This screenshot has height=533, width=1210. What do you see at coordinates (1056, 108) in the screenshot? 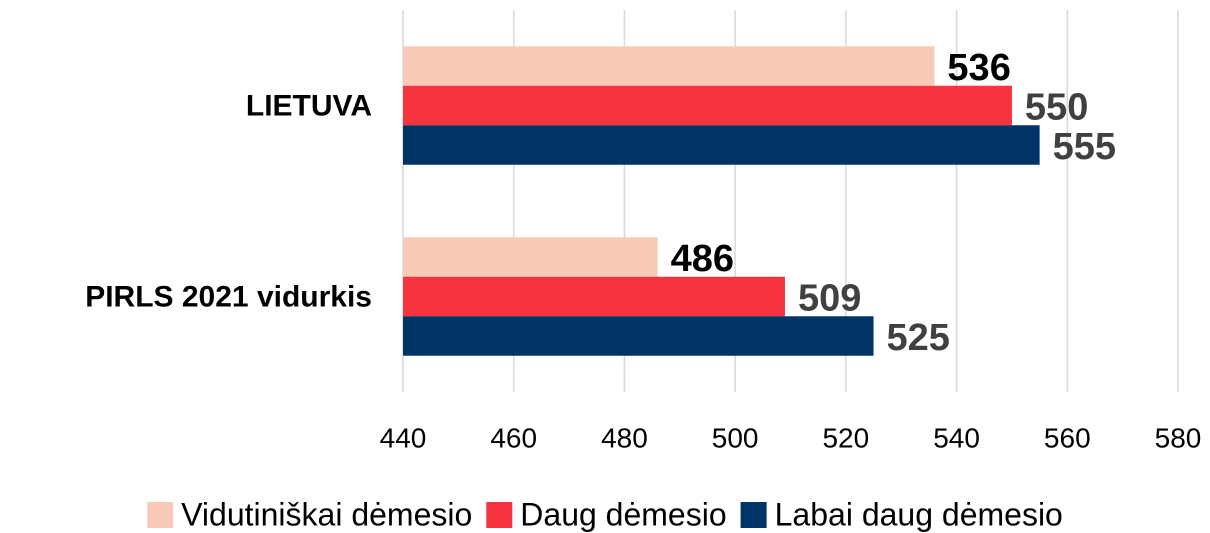
I see `value-label: 550` at bounding box center [1056, 108].